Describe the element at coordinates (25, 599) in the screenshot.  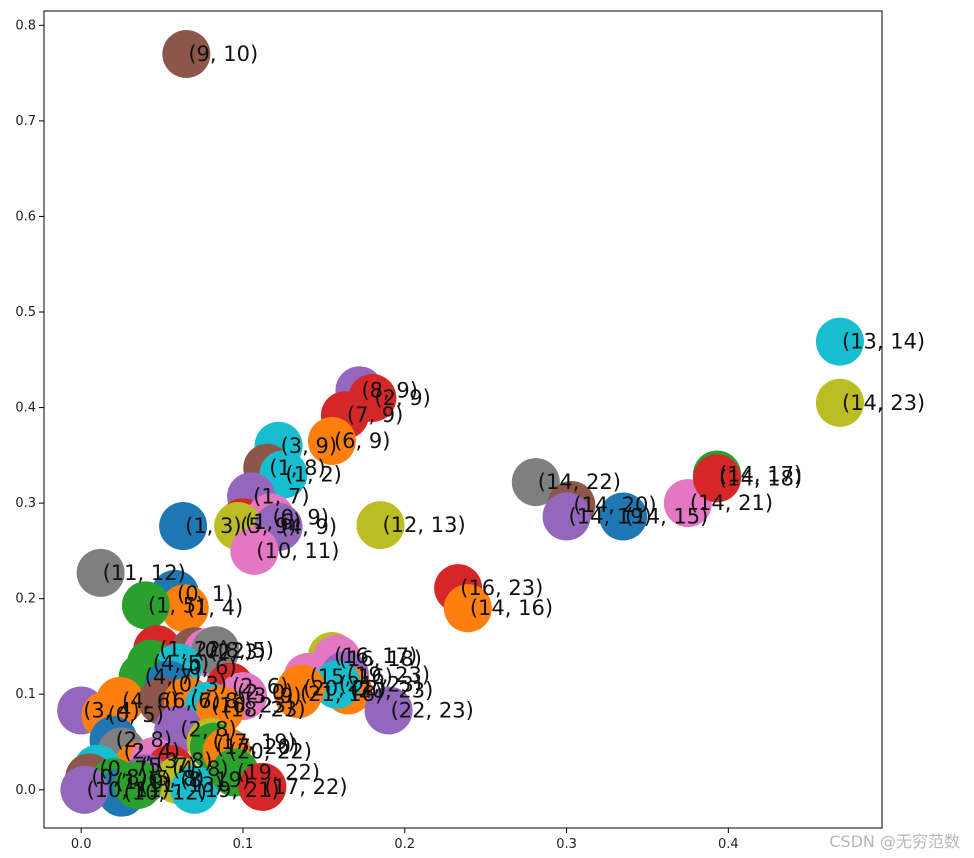
I see `y-tick-label: 0.2` at that location.